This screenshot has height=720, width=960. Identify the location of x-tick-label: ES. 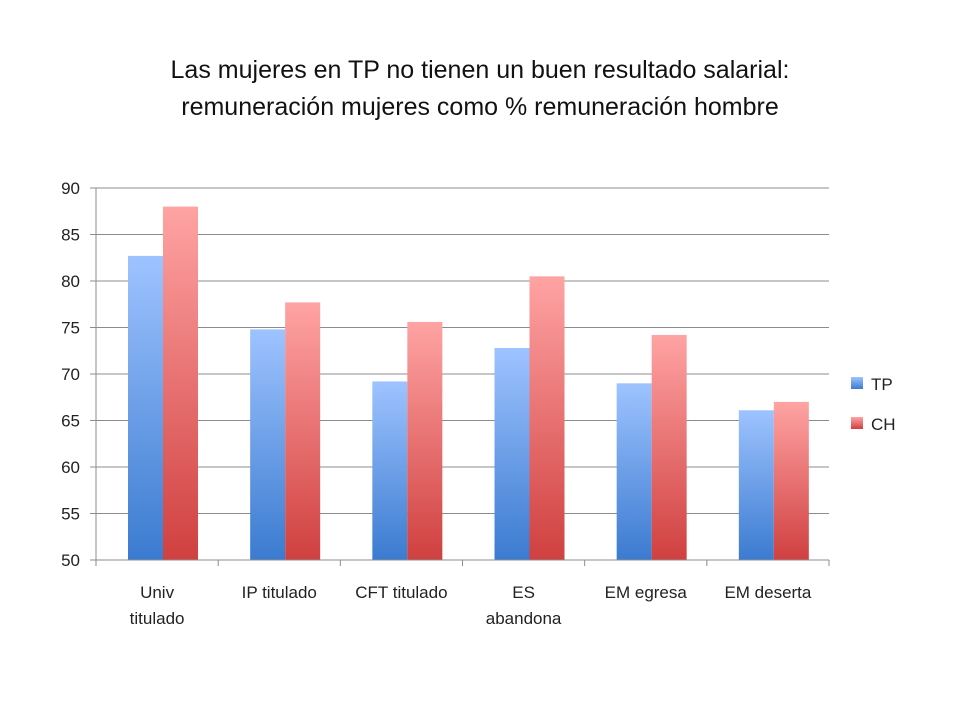
(523, 592).